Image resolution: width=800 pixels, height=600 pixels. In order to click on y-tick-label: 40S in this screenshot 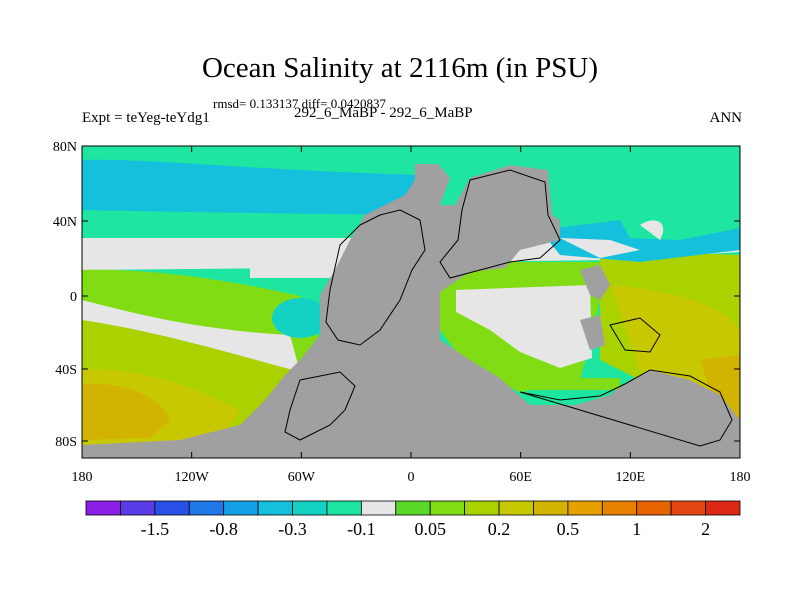, I will do `click(66, 370)`.